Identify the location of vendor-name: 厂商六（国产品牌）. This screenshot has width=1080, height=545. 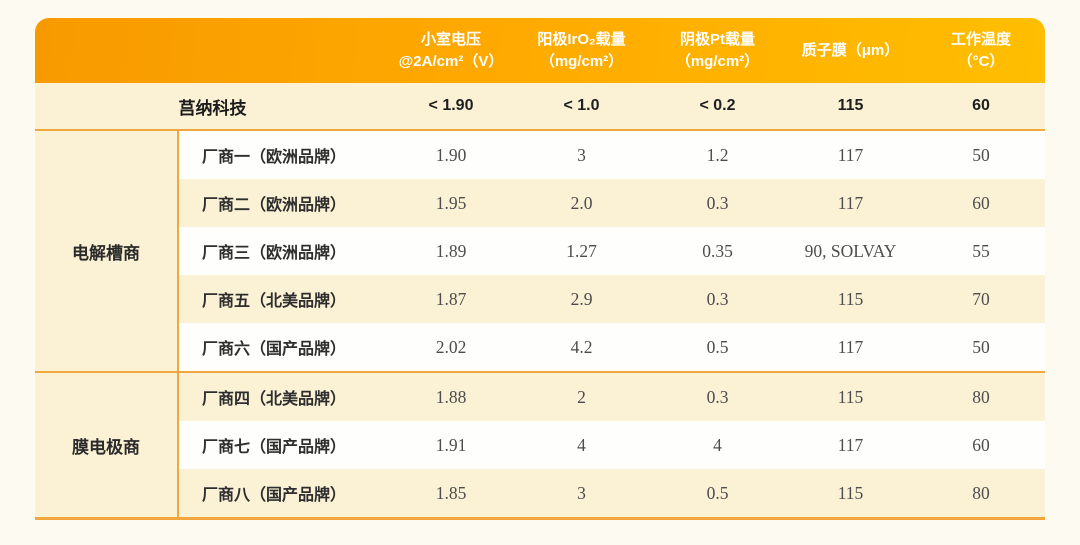
(274, 349).